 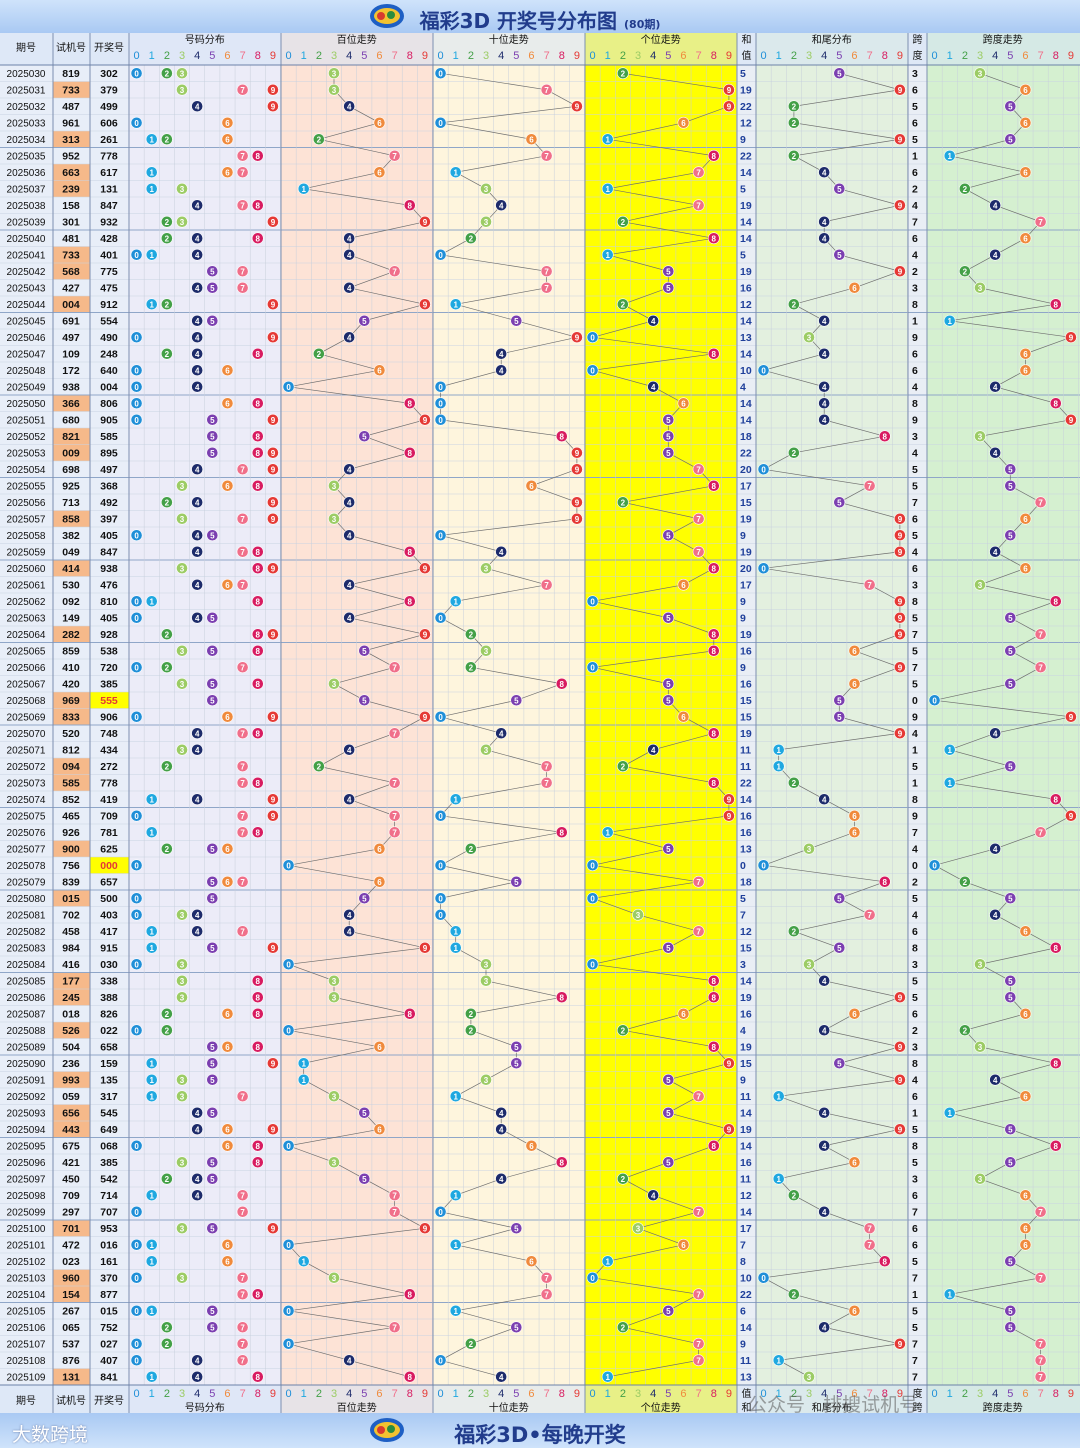 I want to click on hund-trend-ball-label: 6, so click(x=379, y=370).